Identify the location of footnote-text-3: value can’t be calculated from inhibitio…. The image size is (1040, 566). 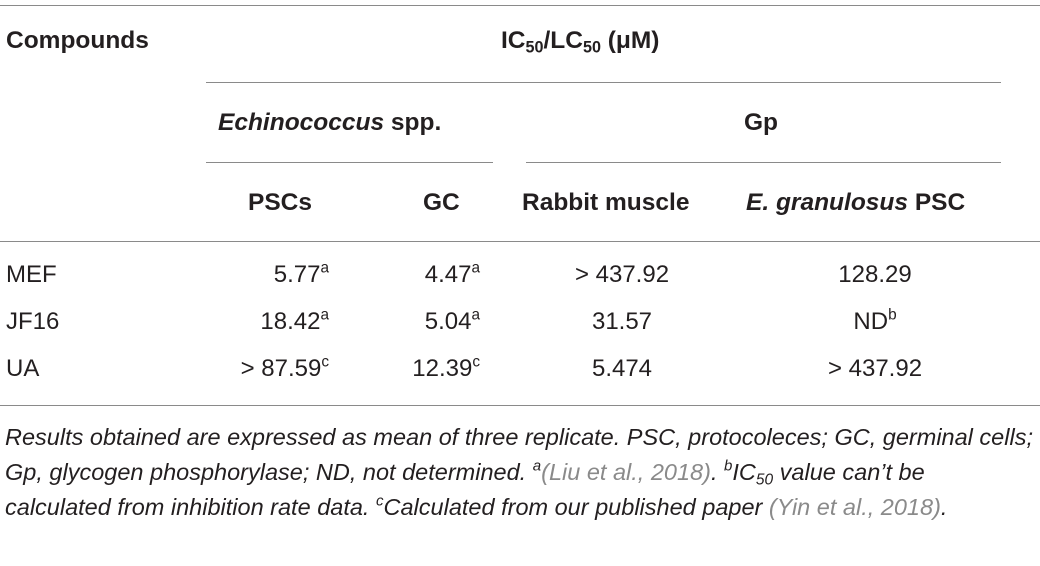
(465, 489).